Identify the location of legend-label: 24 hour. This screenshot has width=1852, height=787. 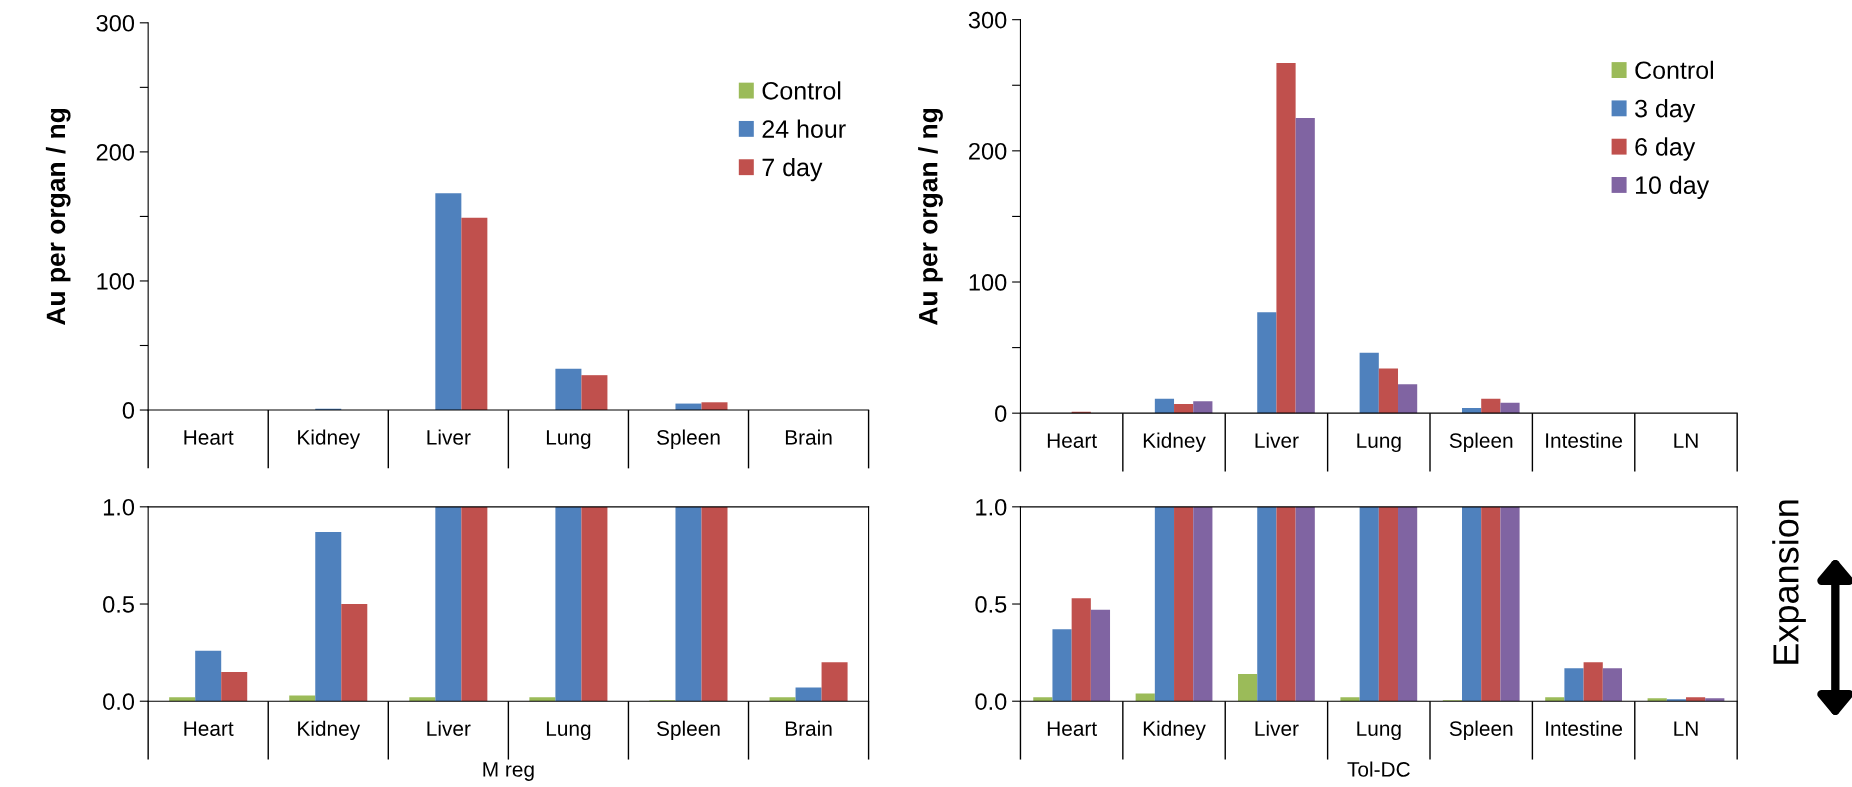
(804, 128).